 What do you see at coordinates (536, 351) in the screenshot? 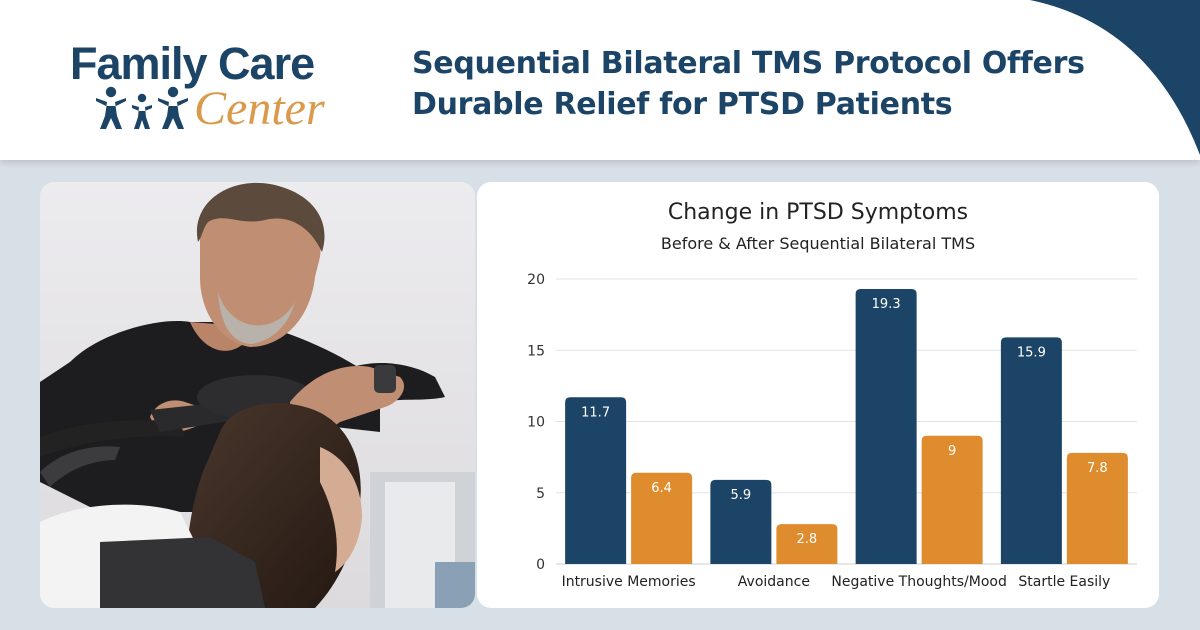
I see `y-tick-label: 15` at bounding box center [536, 351].